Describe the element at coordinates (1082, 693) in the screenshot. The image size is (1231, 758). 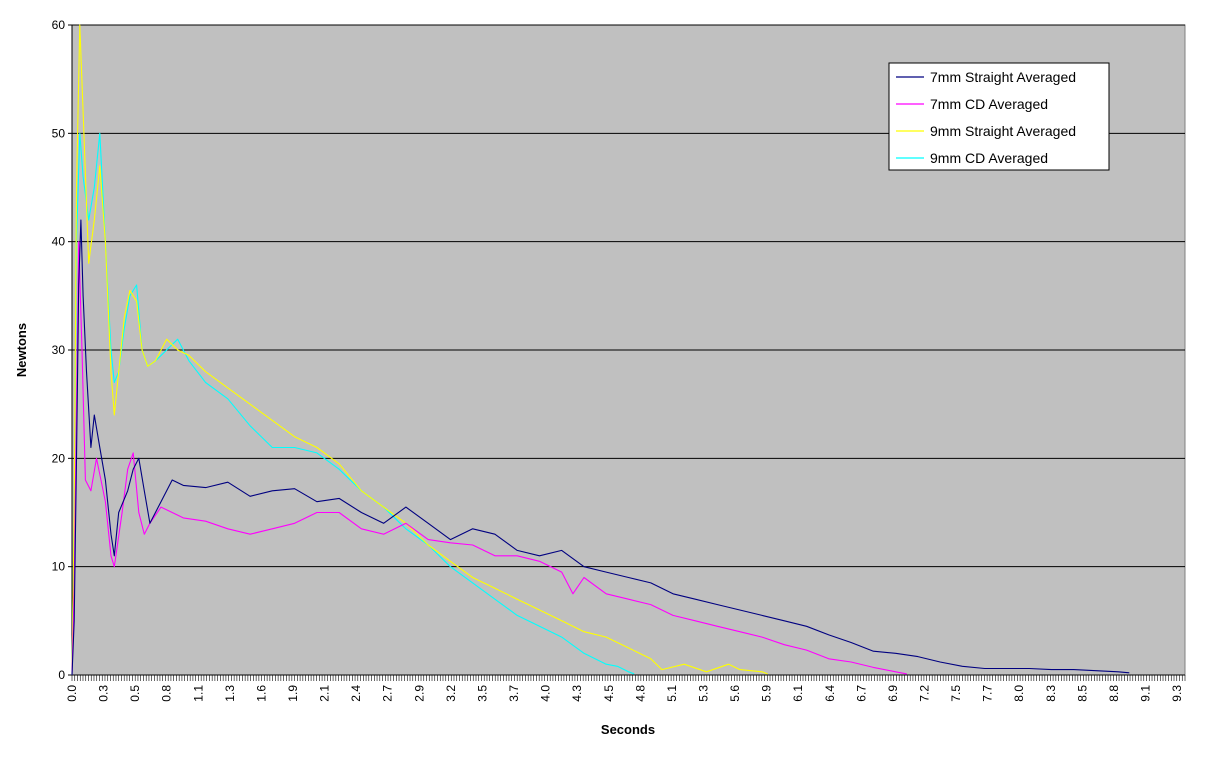
I see `x-tick-label: 8.5` at that location.